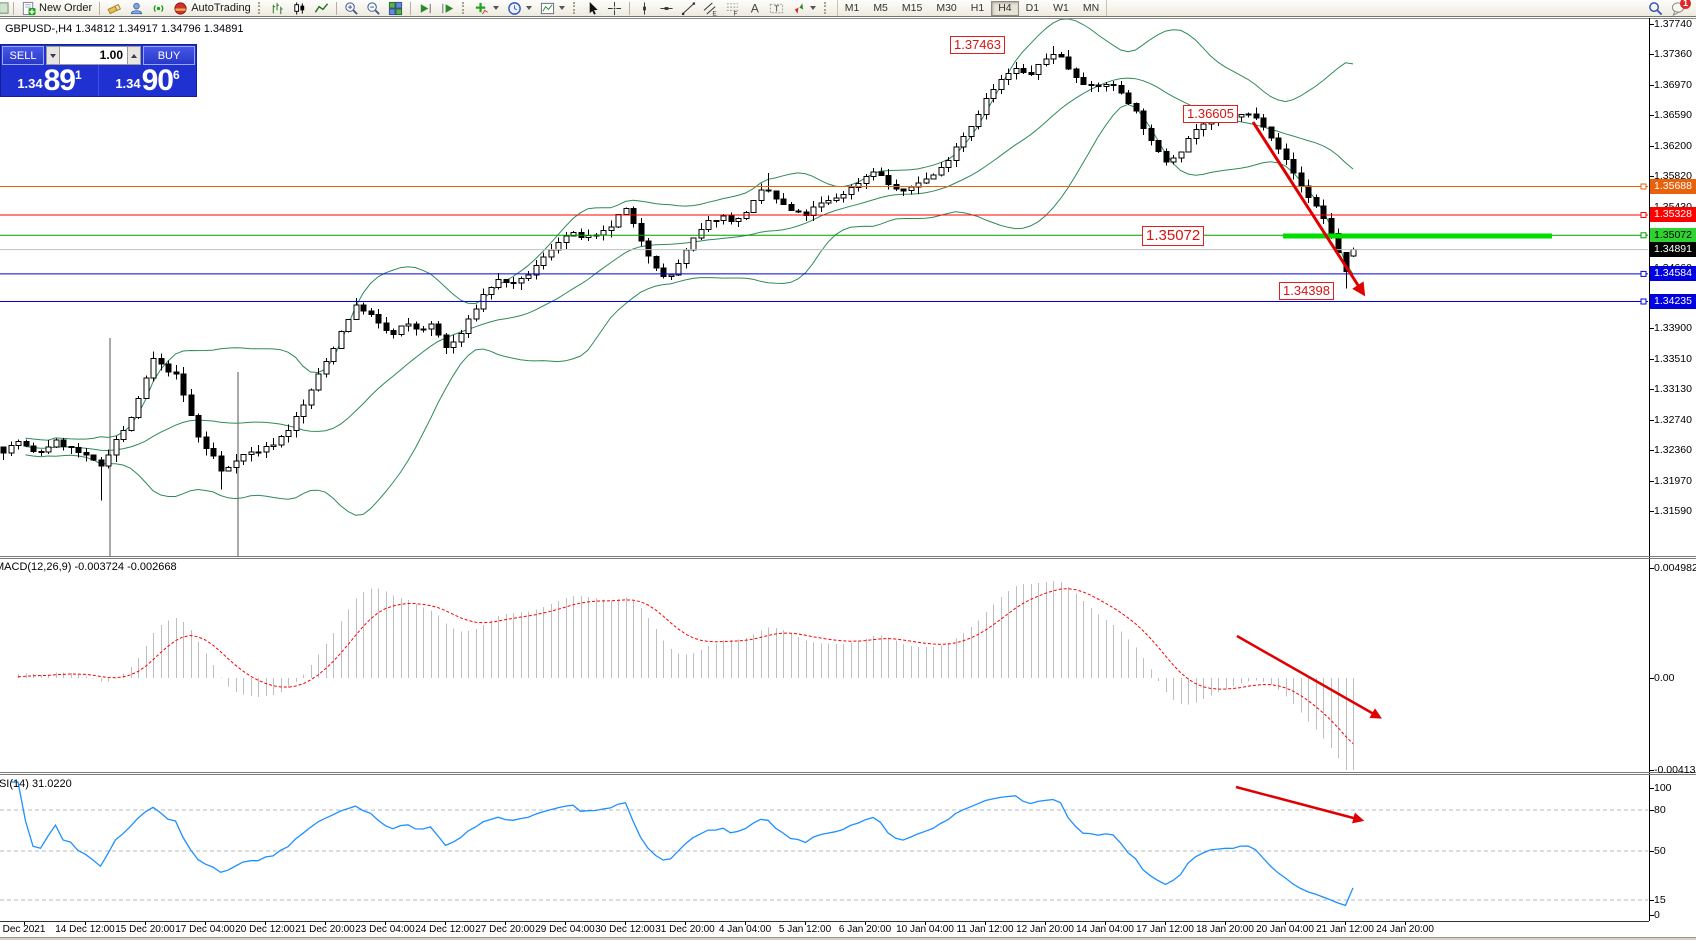 This screenshot has height=940, width=1696. What do you see at coordinates (848, 938) in the screenshot?
I see `window-bottom-strip` at bounding box center [848, 938].